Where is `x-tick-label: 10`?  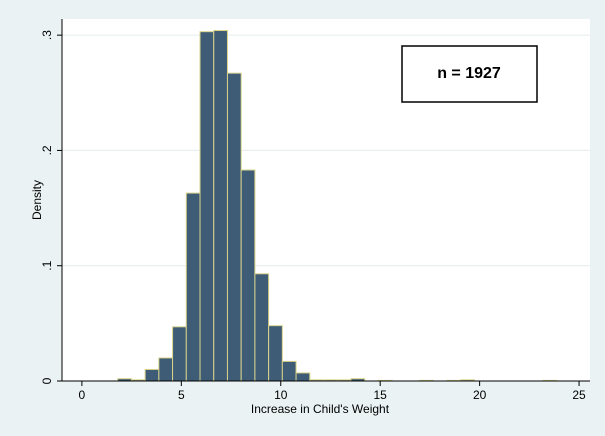 x-tick-label: 10 is located at coordinates (281, 395).